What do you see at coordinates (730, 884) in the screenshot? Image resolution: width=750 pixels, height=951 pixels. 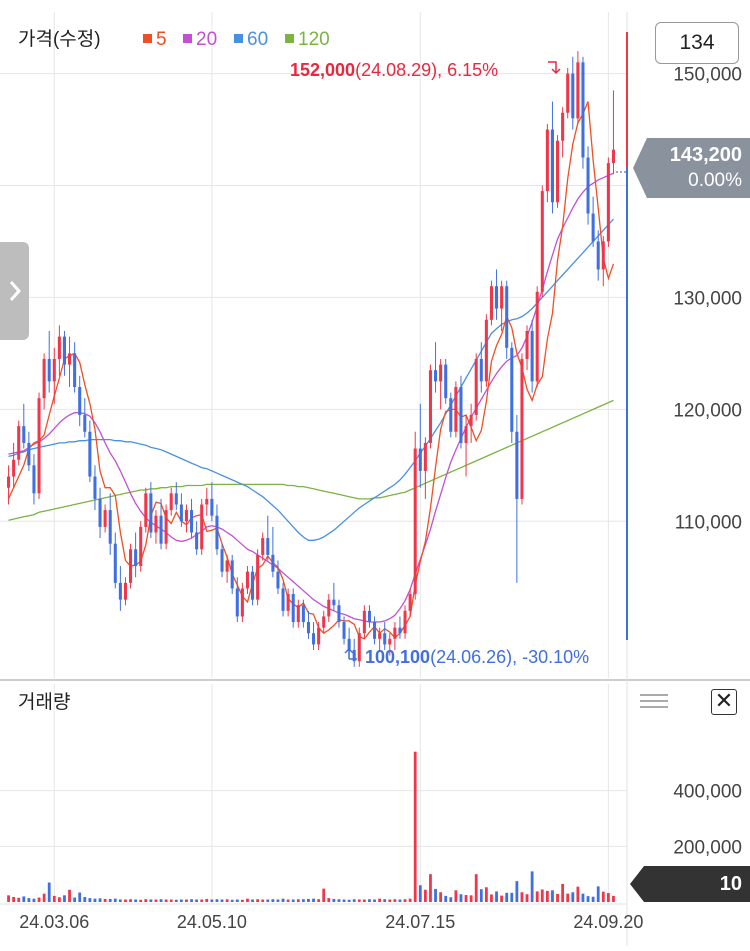 I see `current-volume: 10` at bounding box center [730, 884].